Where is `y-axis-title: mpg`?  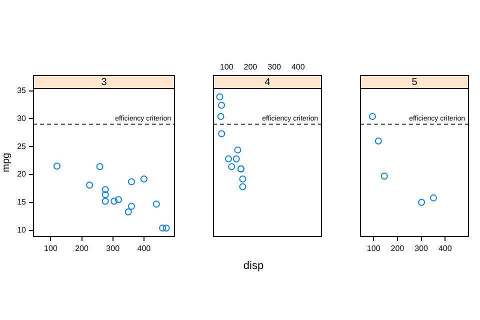 y-axis-title: mpg is located at coordinates (6, 162).